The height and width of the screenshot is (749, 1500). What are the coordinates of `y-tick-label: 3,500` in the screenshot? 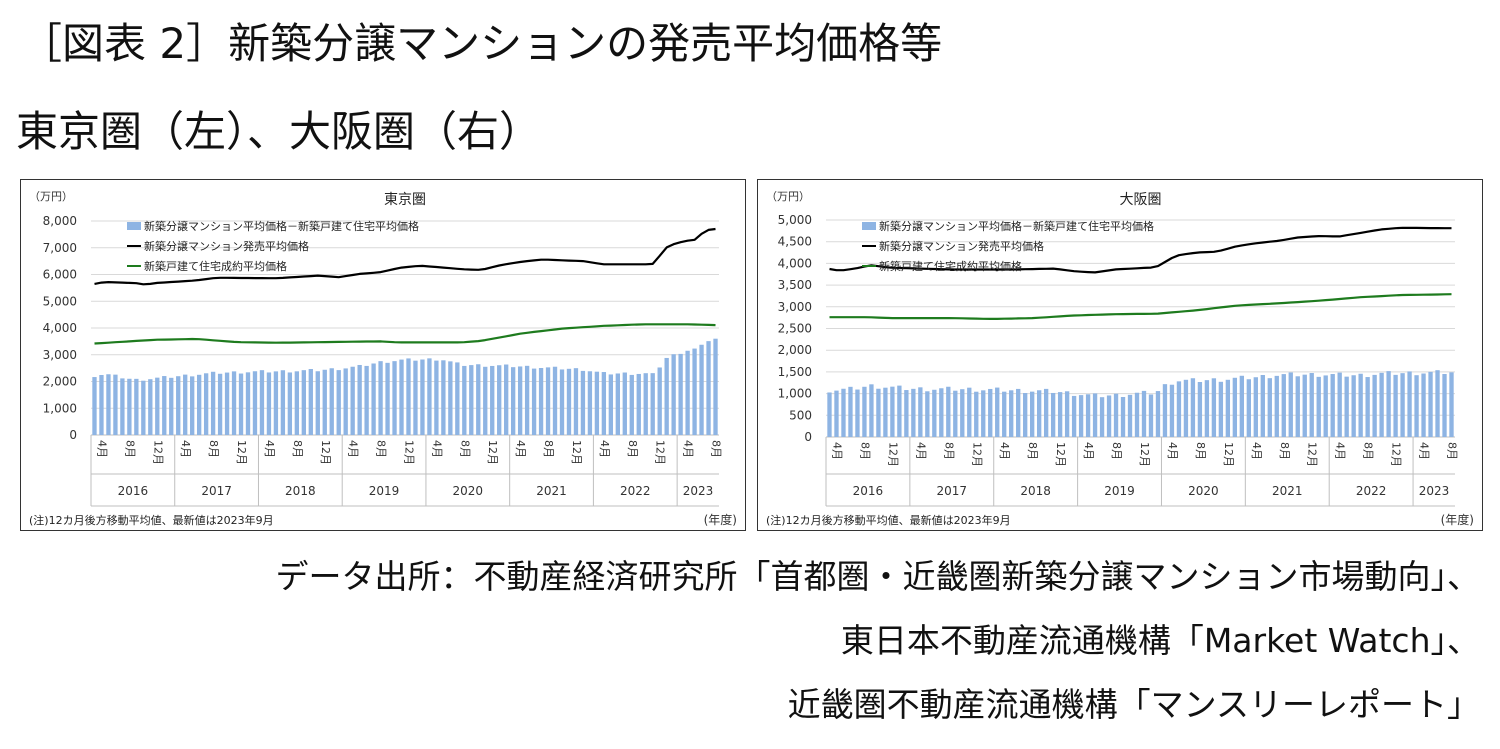 It's located at (795, 285).